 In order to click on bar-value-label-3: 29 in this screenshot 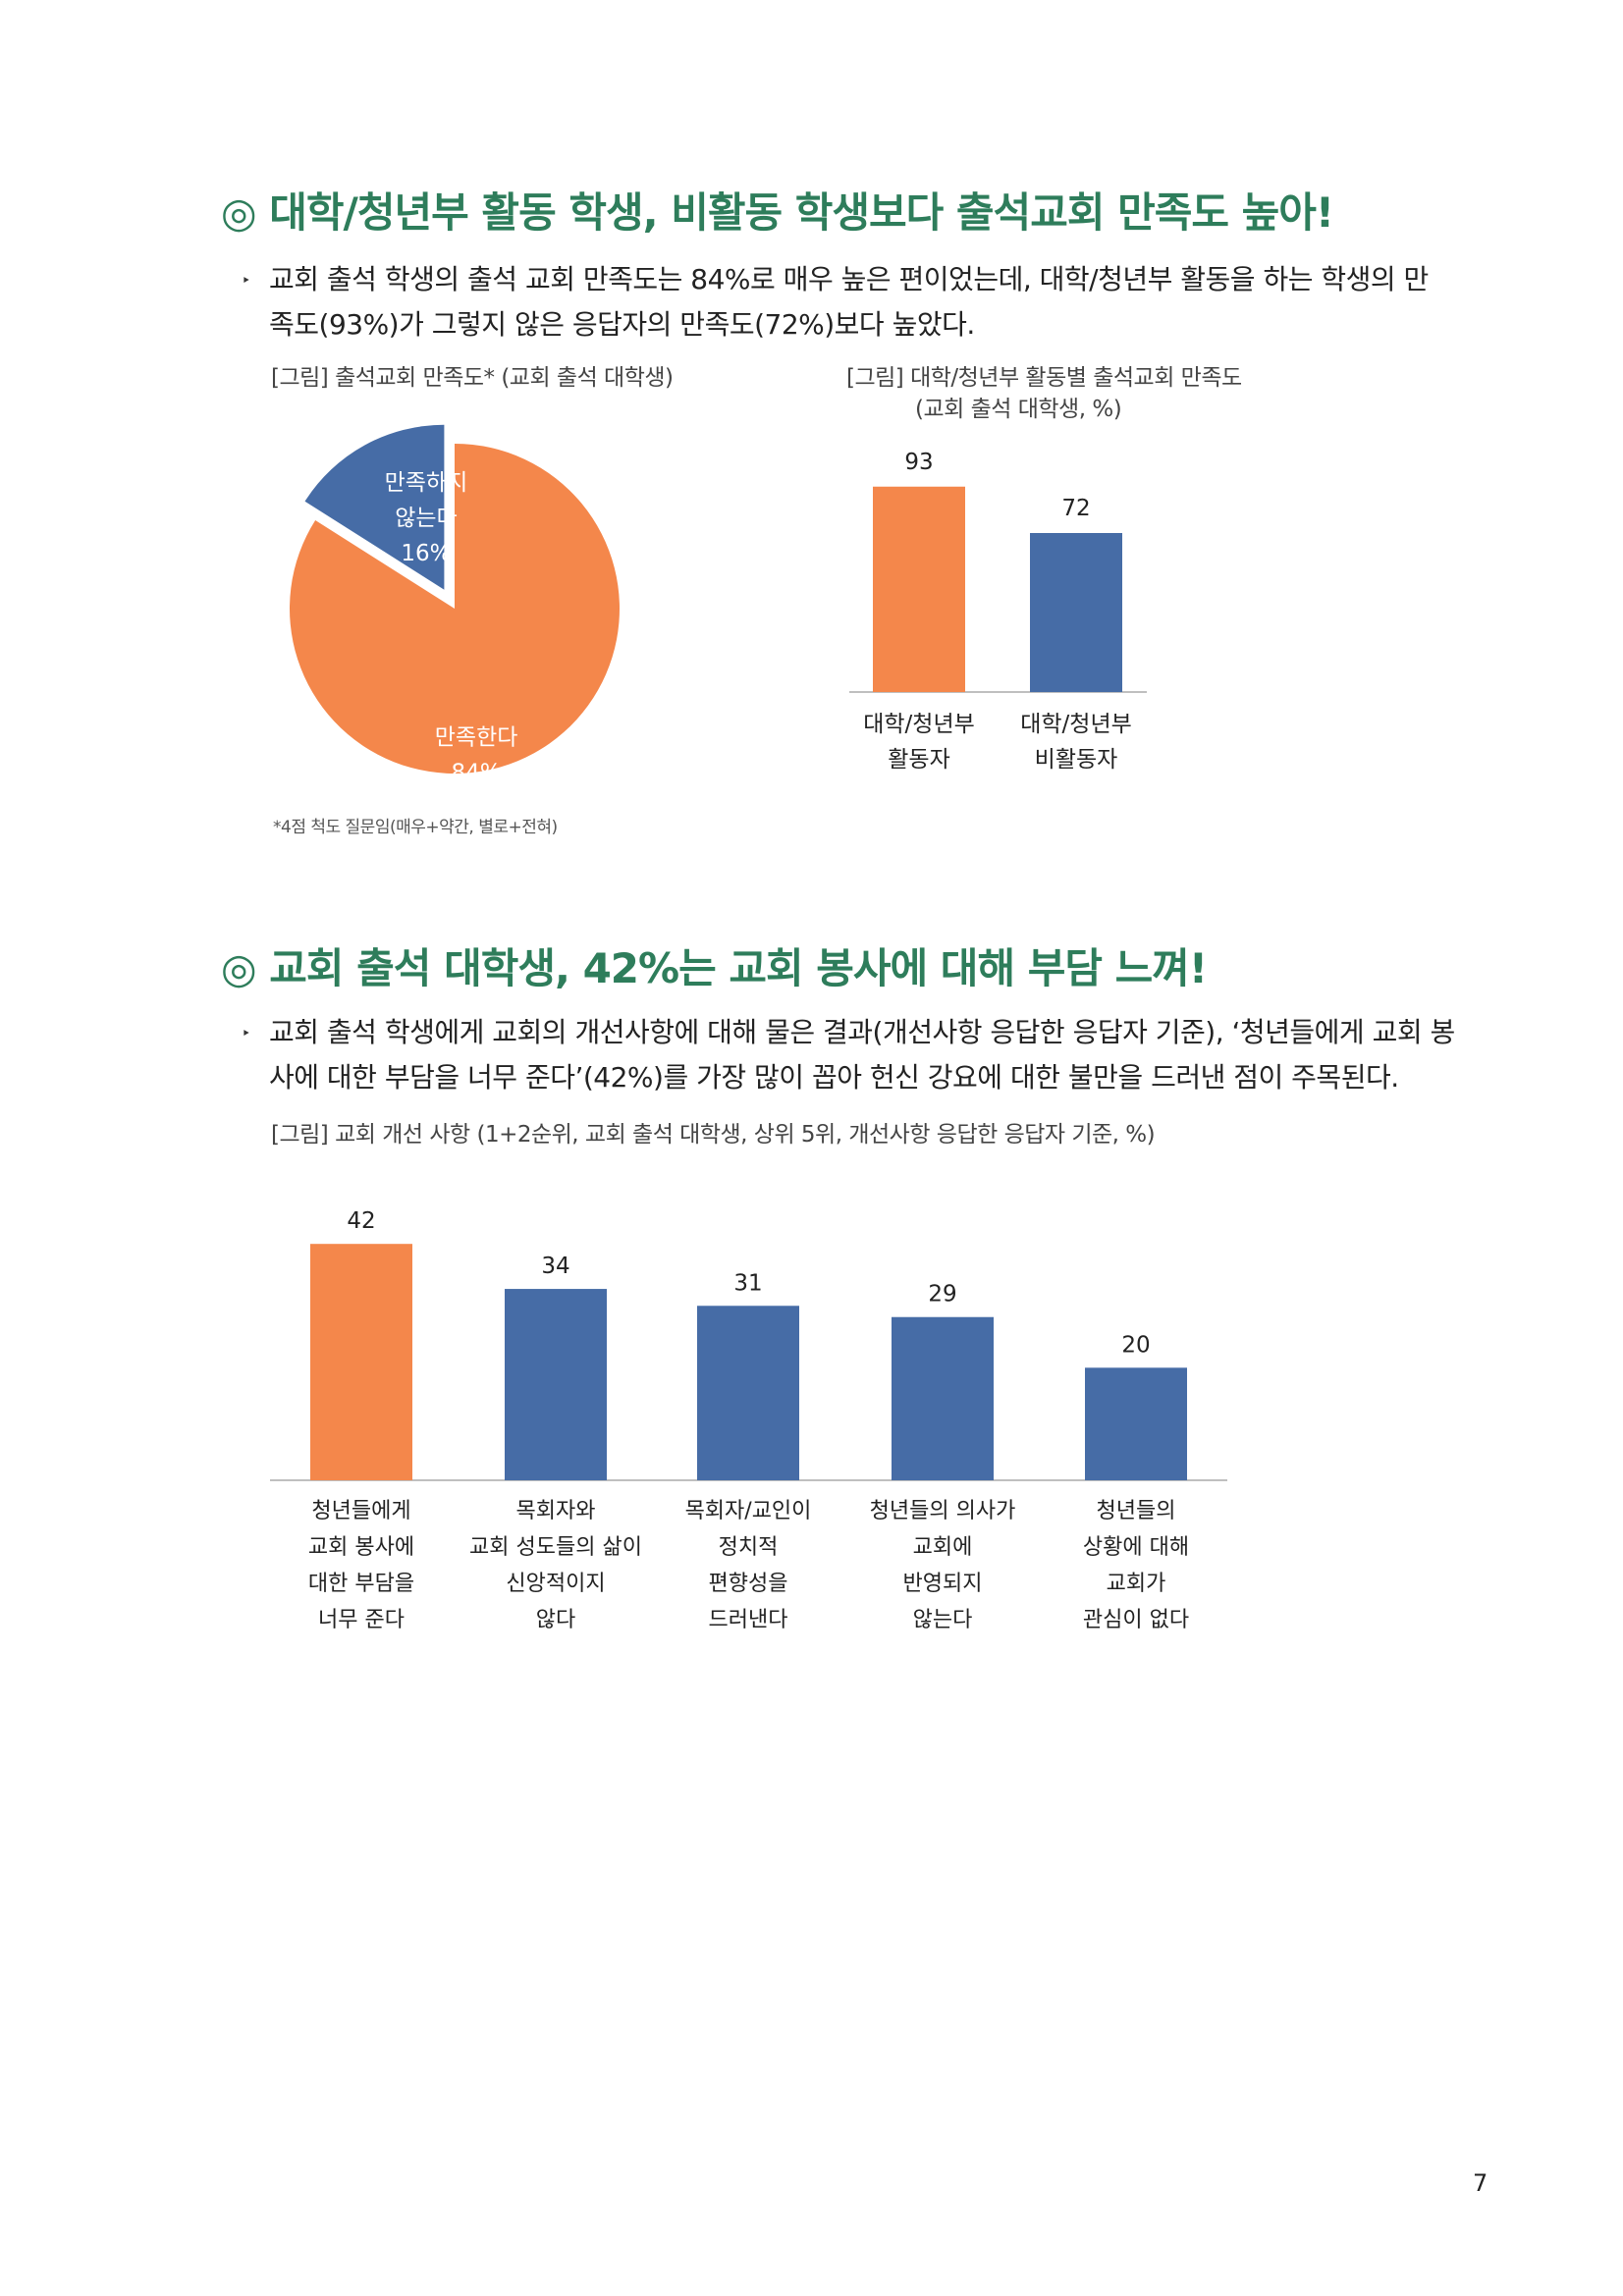, I will do `click(942, 1295)`.